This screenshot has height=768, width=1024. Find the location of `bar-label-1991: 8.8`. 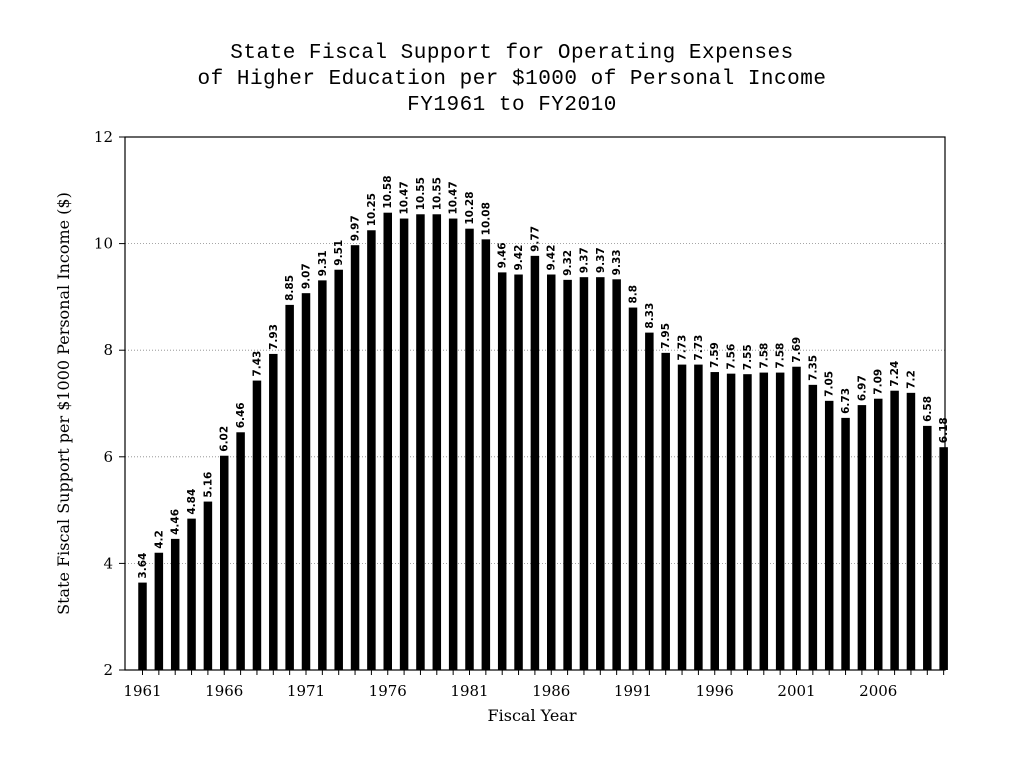

bar-label-1991: 8.8 is located at coordinates (634, 294).